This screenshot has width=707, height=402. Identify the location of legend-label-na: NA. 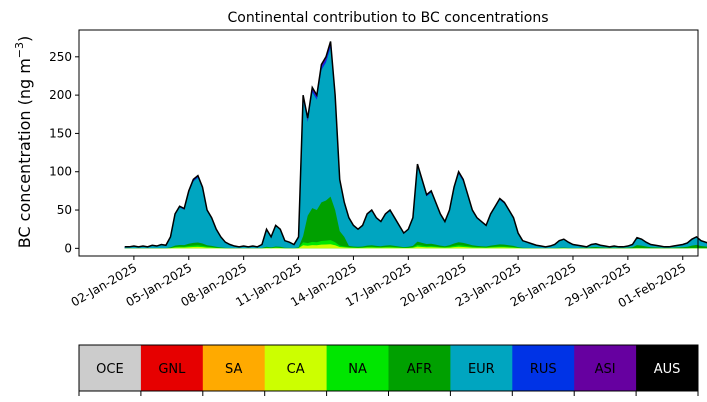
(357, 369).